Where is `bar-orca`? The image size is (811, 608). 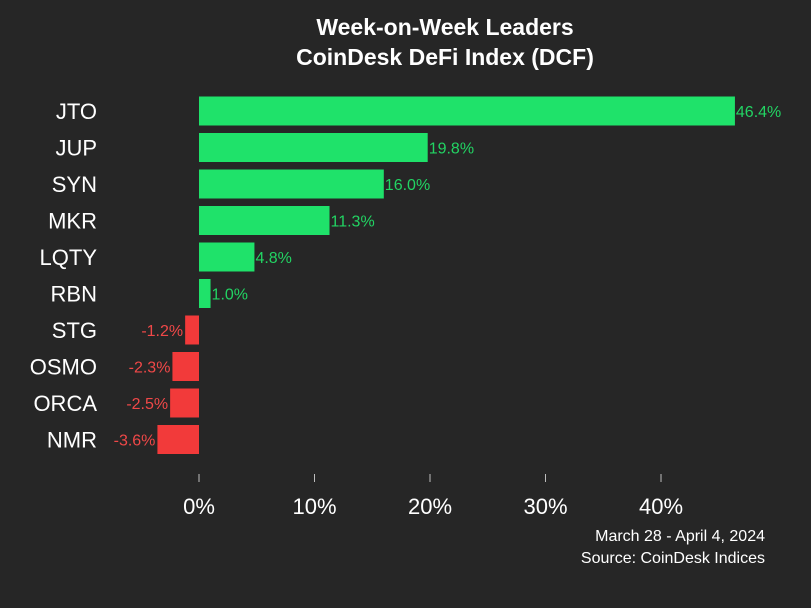 bar-orca is located at coordinates (184, 403).